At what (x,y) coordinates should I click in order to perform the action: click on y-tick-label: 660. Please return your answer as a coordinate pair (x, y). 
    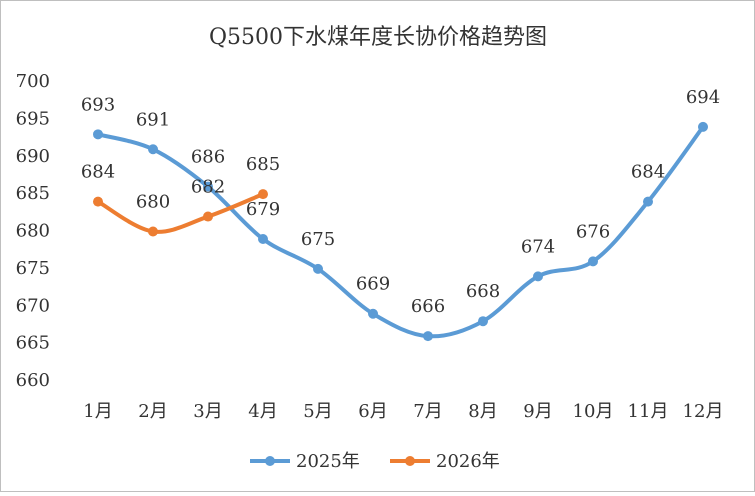
    Looking at the image, I should click on (33, 380).